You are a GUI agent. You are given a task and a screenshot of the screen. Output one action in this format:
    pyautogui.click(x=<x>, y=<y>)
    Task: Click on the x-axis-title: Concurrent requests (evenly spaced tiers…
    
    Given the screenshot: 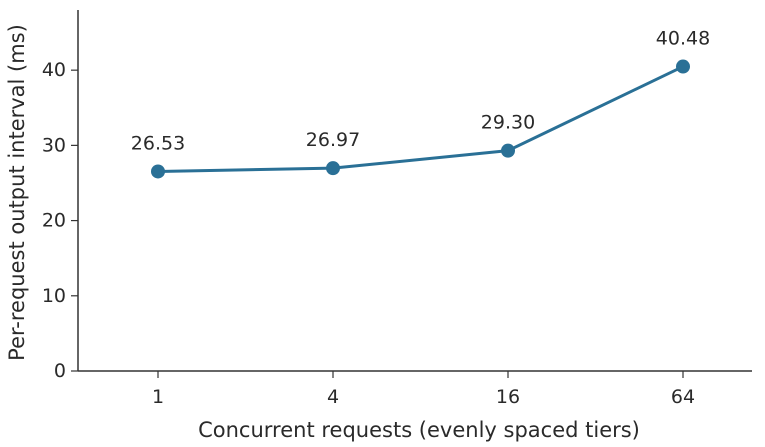 What is the action you would take?
    pyautogui.click(x=419, y=430)
    